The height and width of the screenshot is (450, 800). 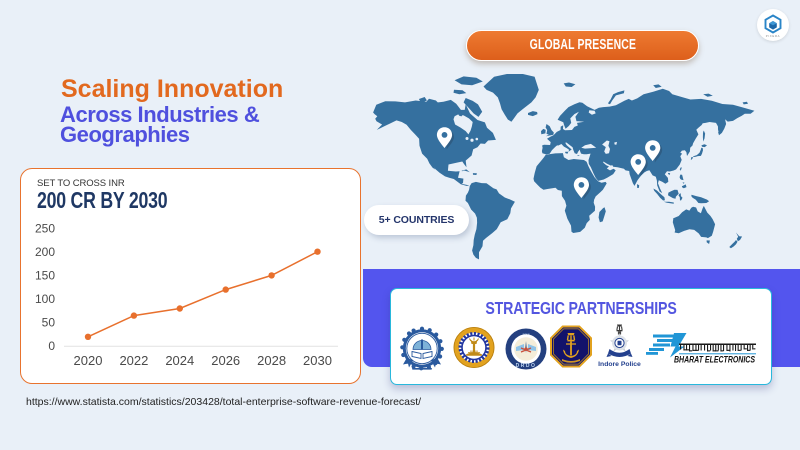 What do you see at coordinates (714, 360) in the screenshot?
I see `svg-text: BHARAT ELECTRONICS` at bounding box center [714, 360].